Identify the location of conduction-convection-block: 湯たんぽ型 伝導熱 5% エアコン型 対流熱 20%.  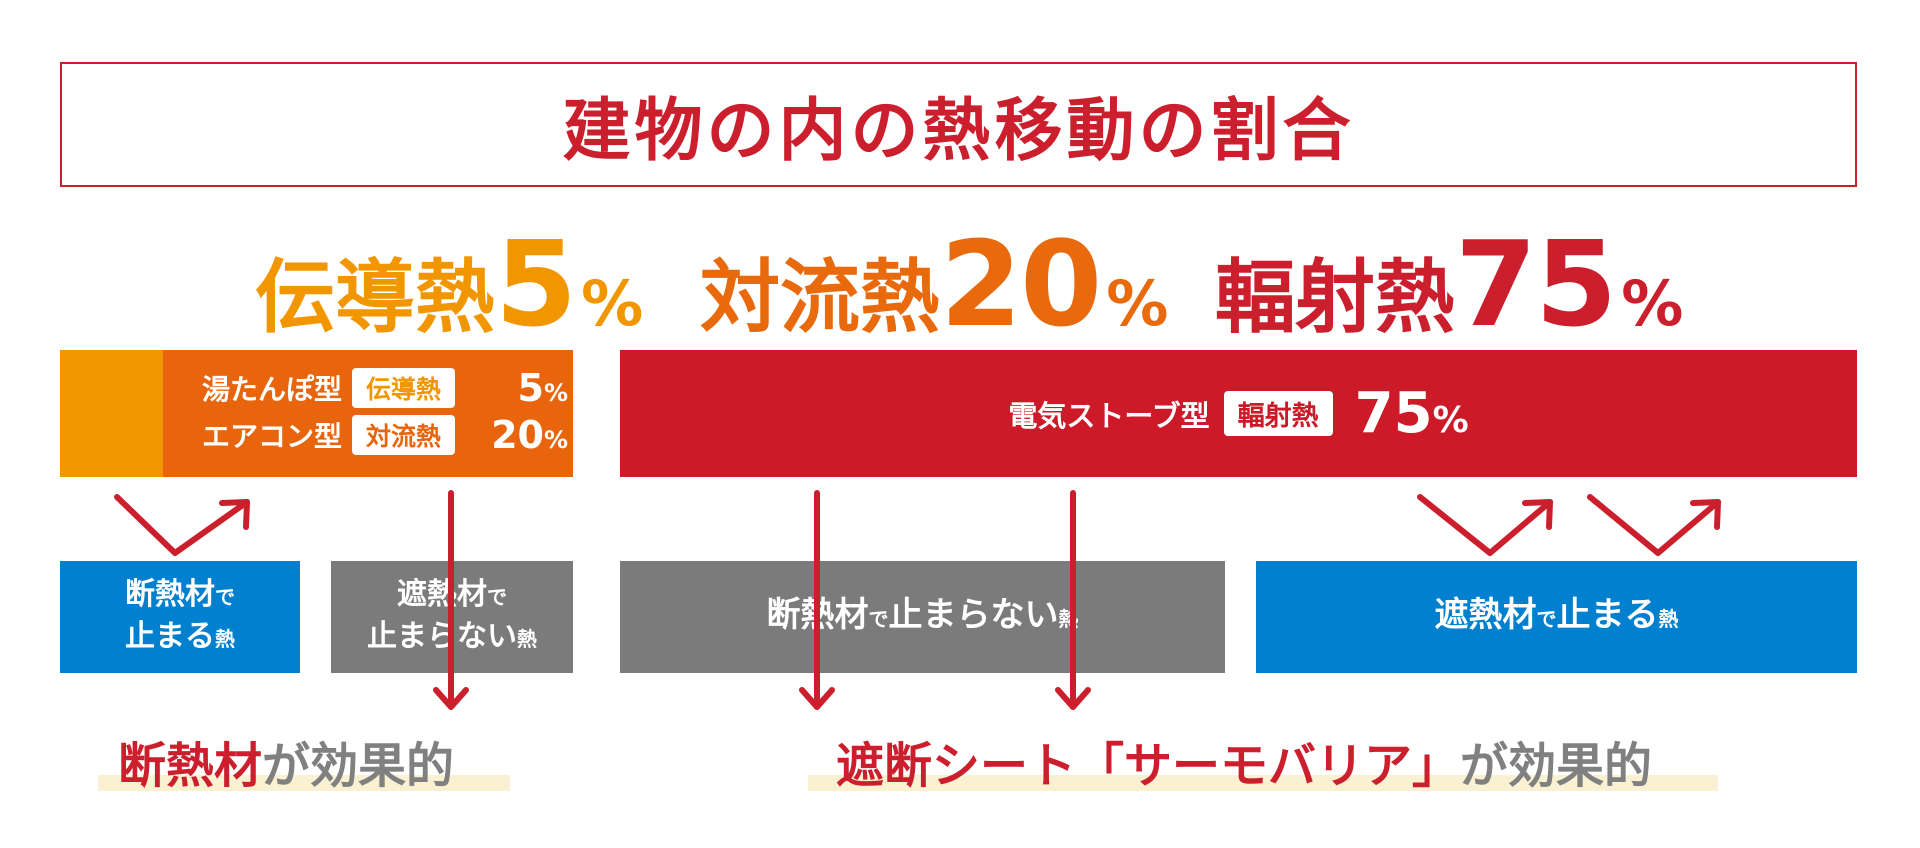
(316, 413).